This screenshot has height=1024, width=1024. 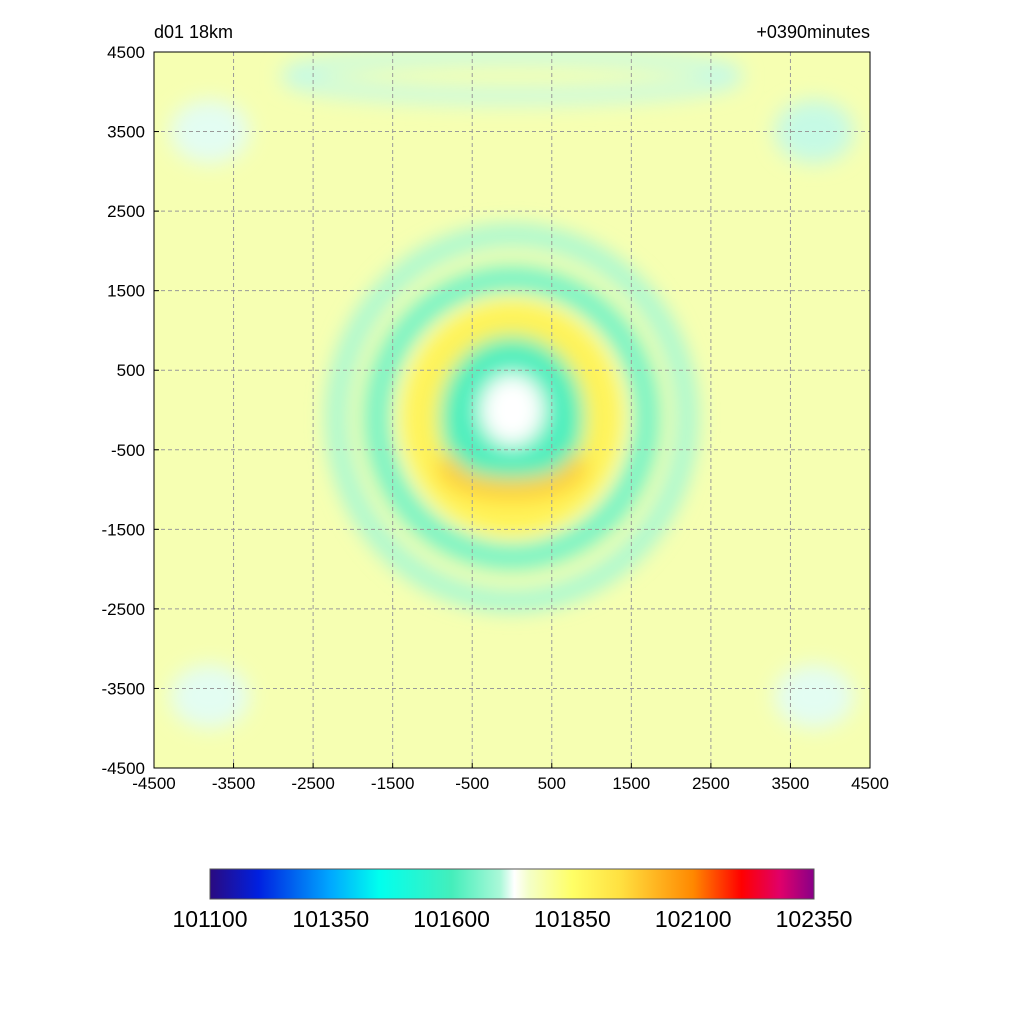 What do you see at coordinates (512, 884) in the screenshot?
I see `colorbar` at bounding box center [512, 884].